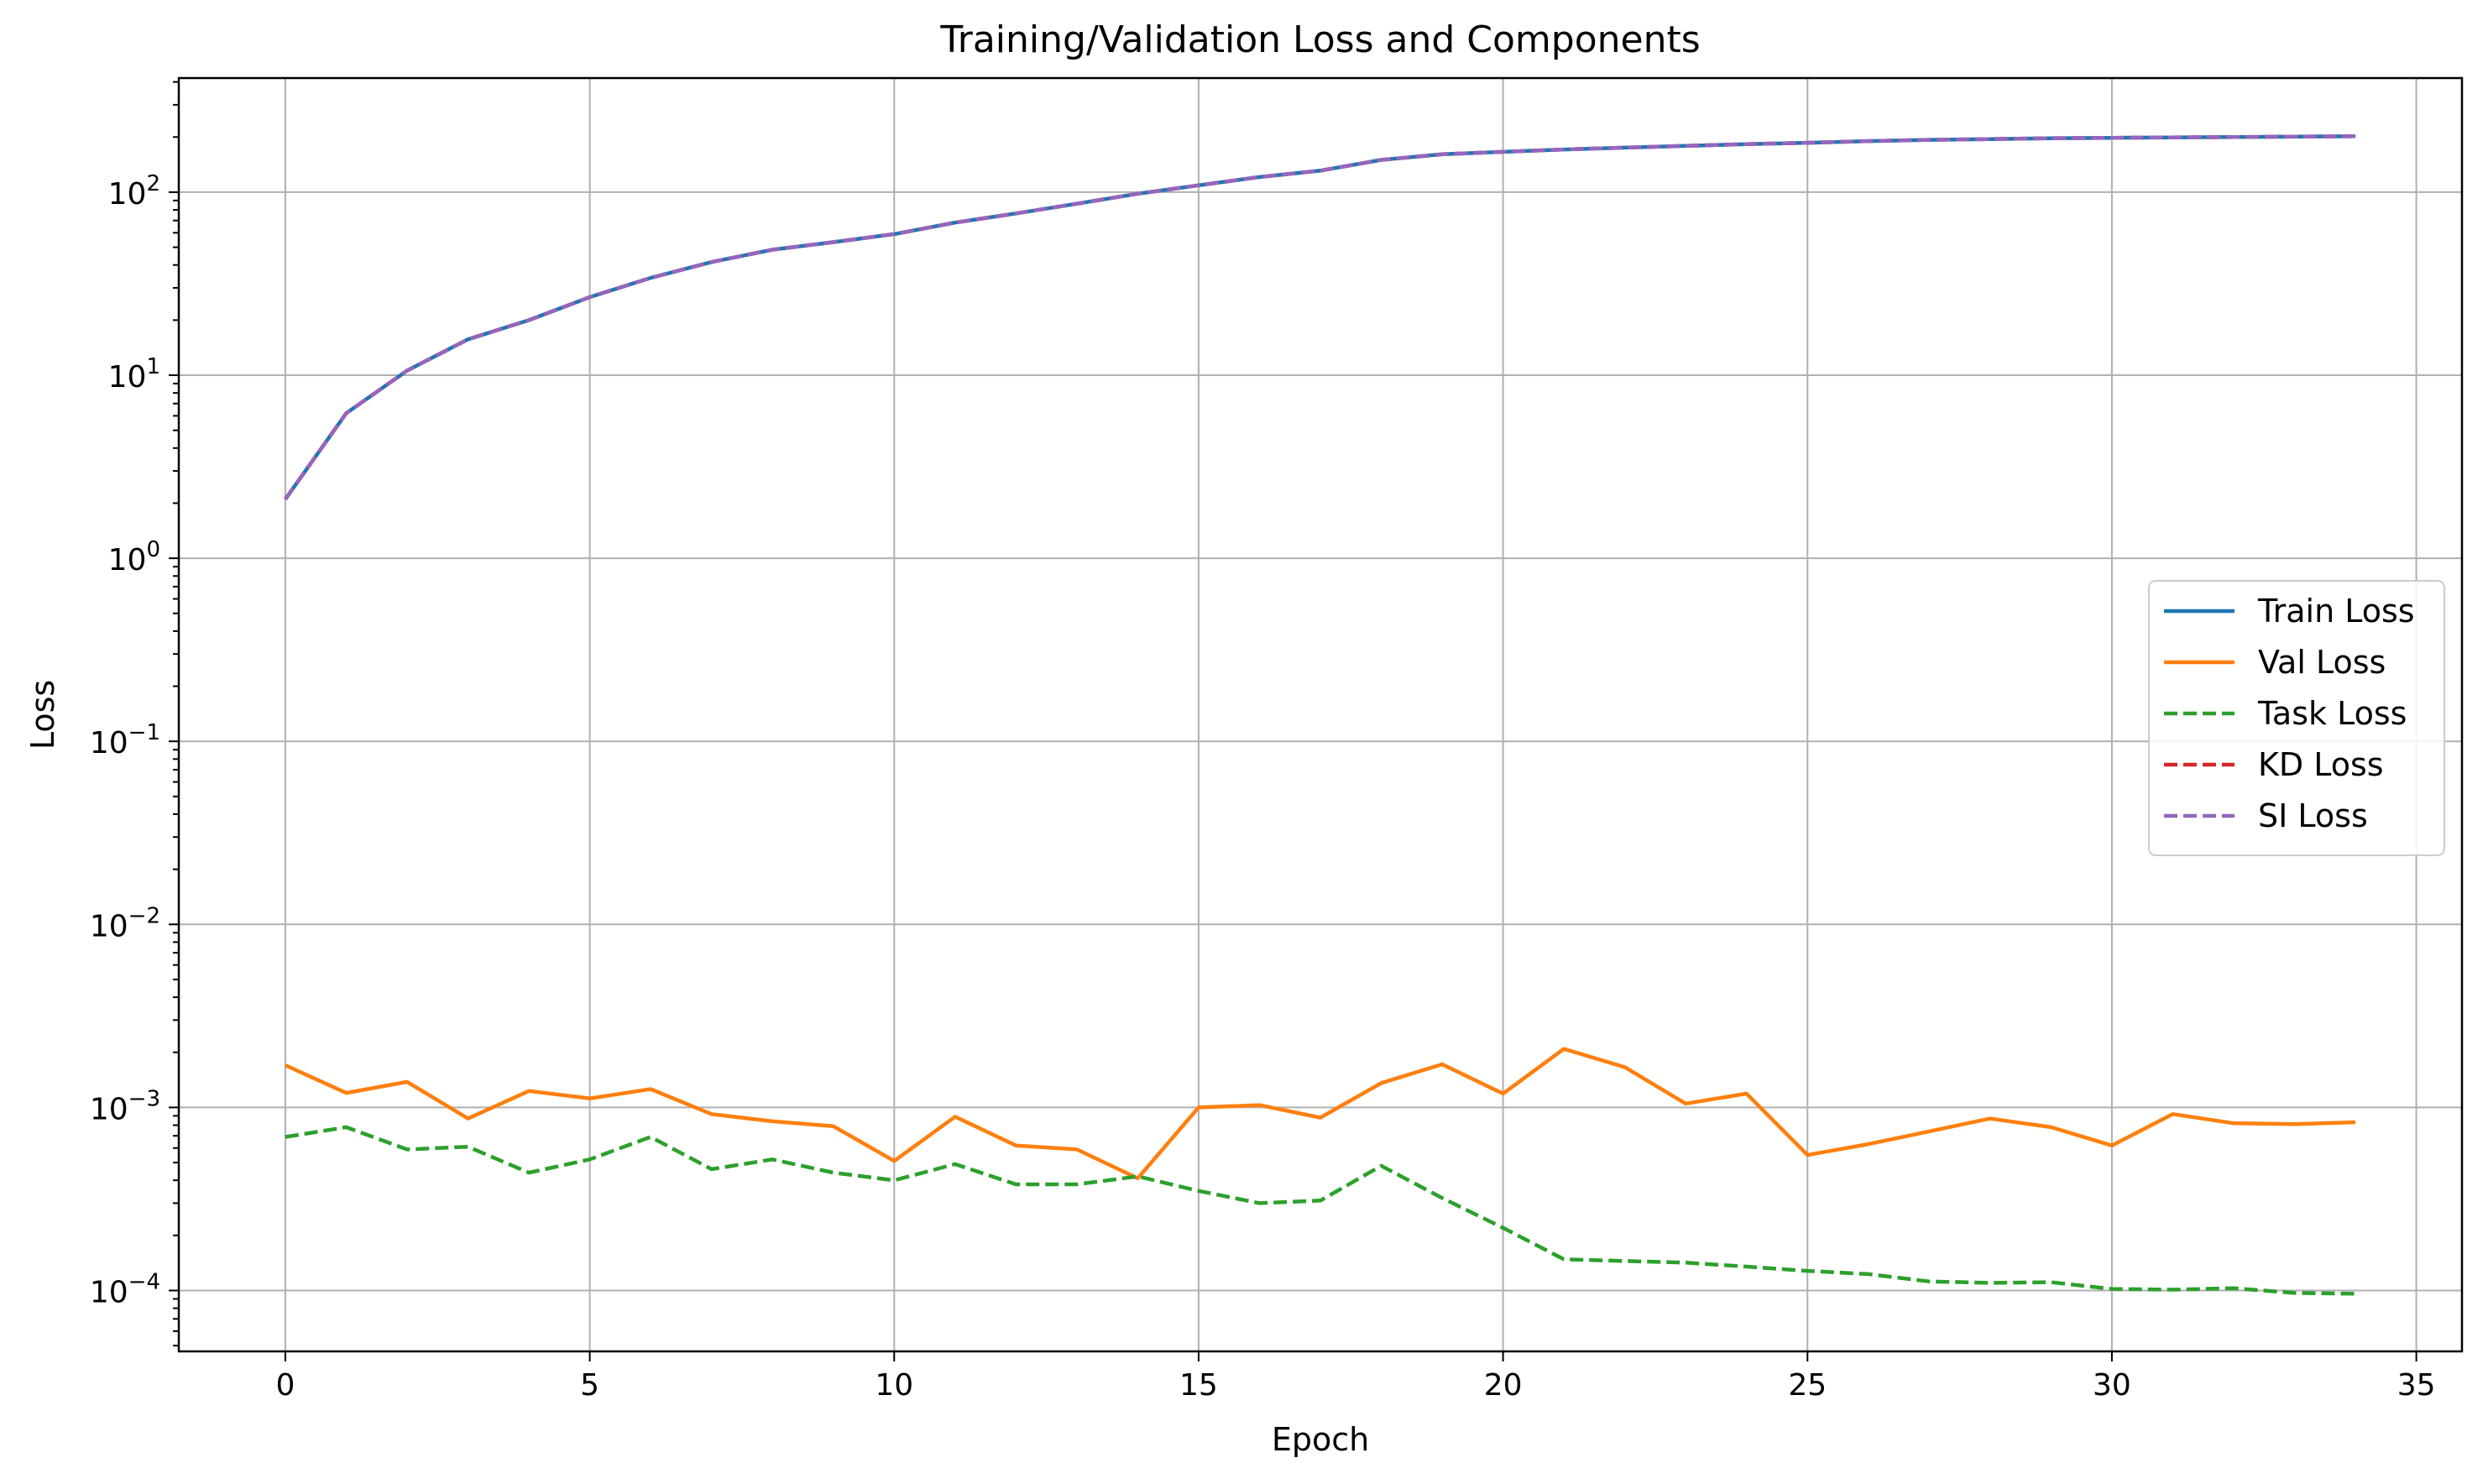 This screenshot has height=1484, width=2488. I want to click on x-tick-label: 20, so click(1503, 1385).